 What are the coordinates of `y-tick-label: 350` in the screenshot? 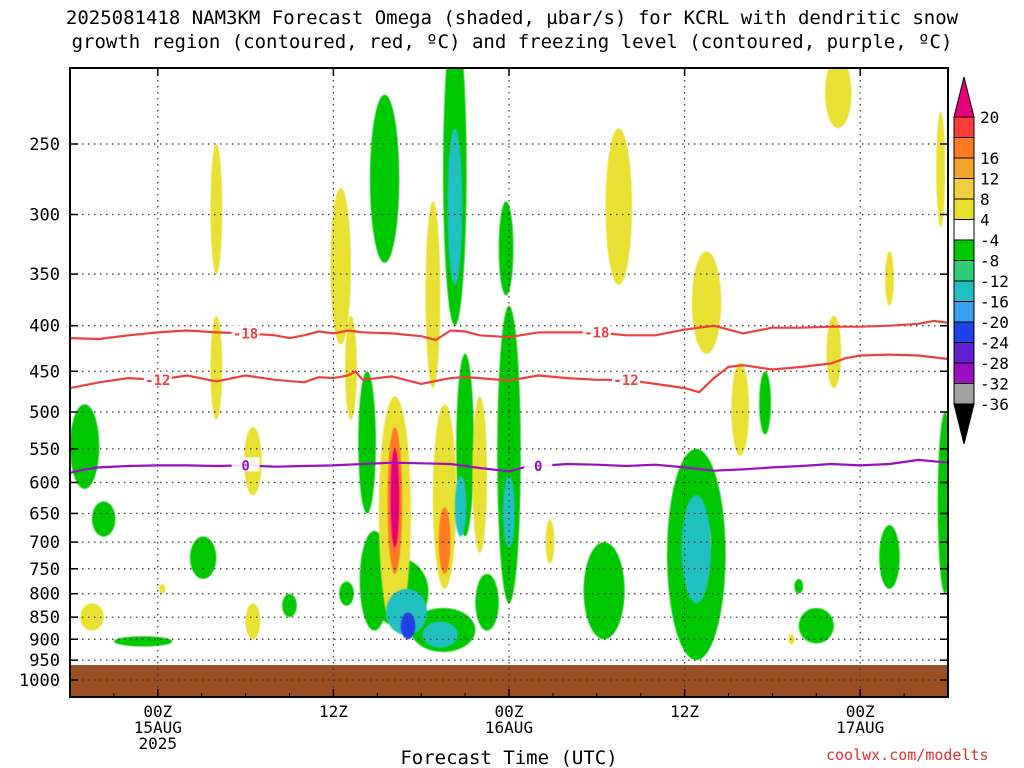 It's located at (44, 275).